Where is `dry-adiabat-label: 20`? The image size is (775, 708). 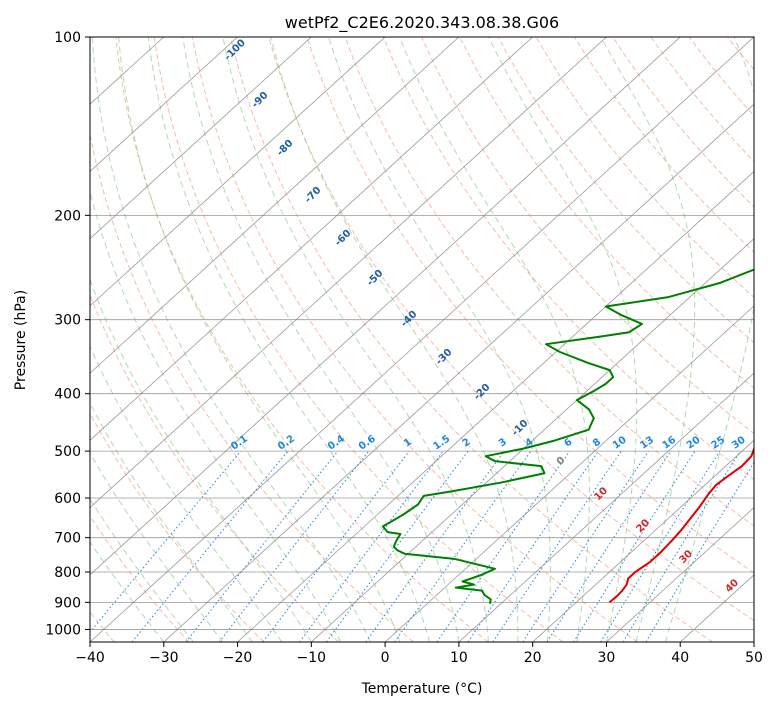 dry-adiabat-label: 20 is located at coordinates (643, 526).